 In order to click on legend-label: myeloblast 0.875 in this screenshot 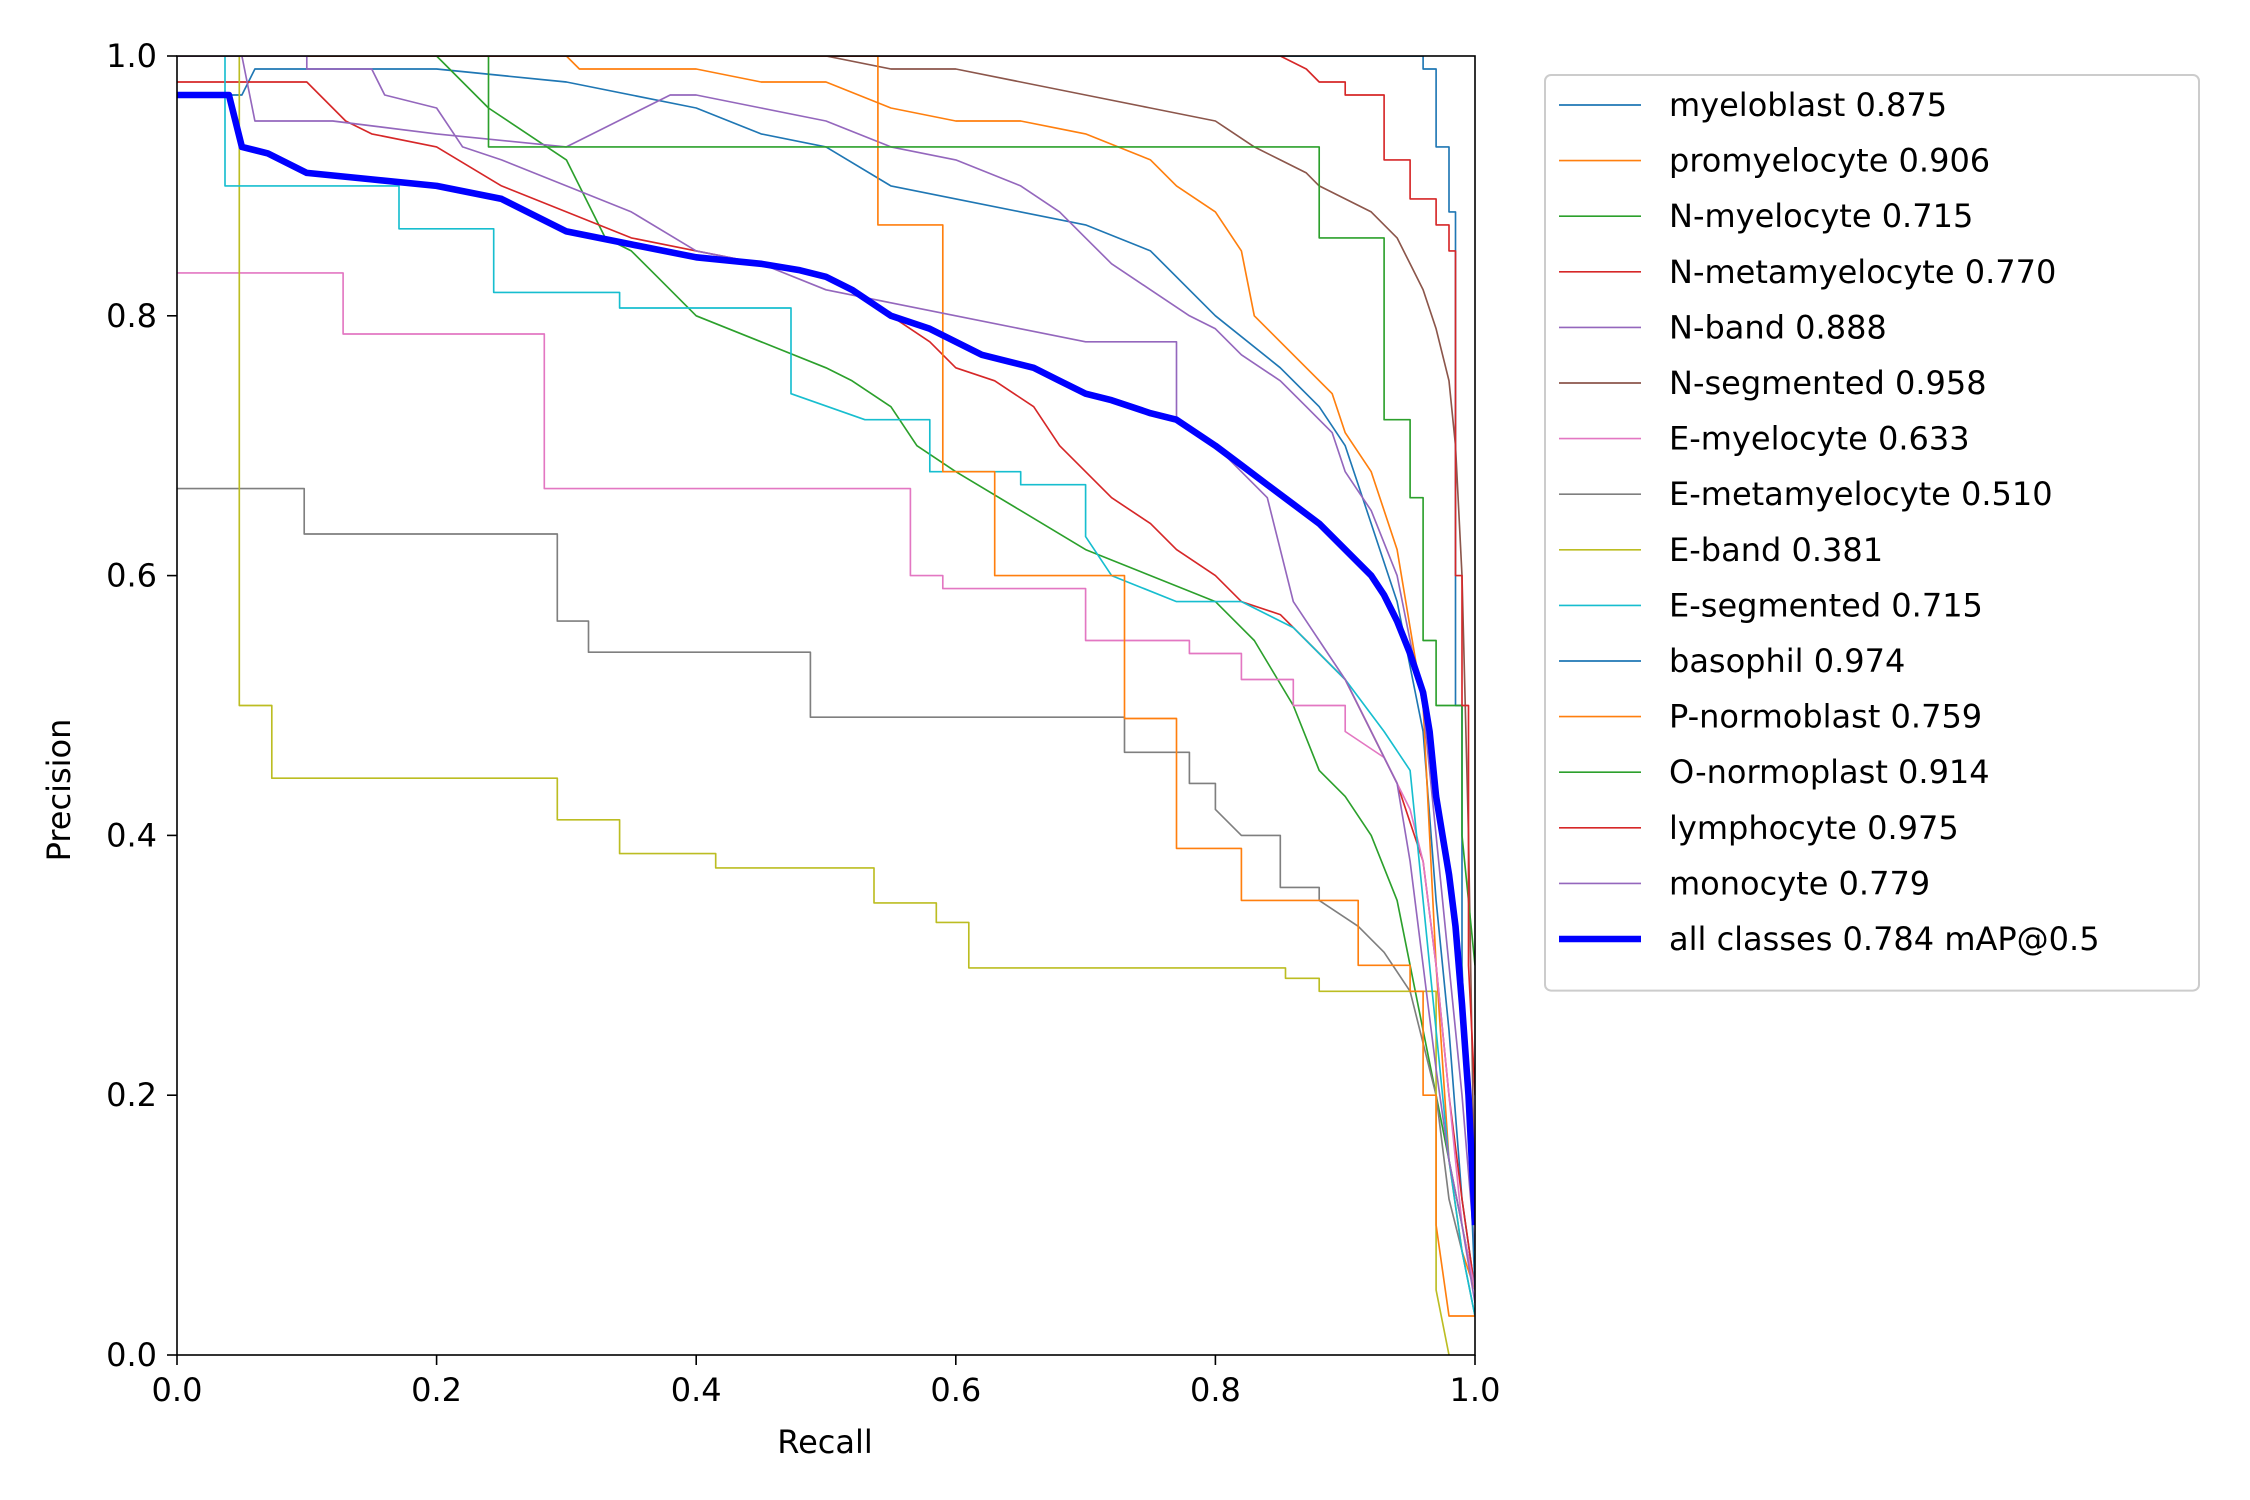, I will do `click(1808, 105)`.